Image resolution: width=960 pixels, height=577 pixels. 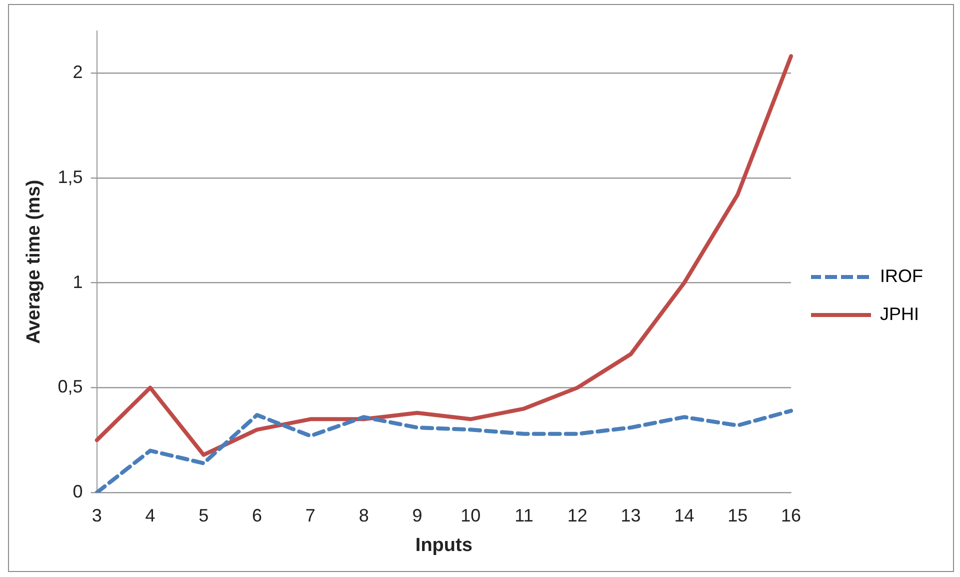 What do you see at coordinates (417, 515) in the screenshot?
I see `x-tick-label: 9` at bounding box center [417, 515].